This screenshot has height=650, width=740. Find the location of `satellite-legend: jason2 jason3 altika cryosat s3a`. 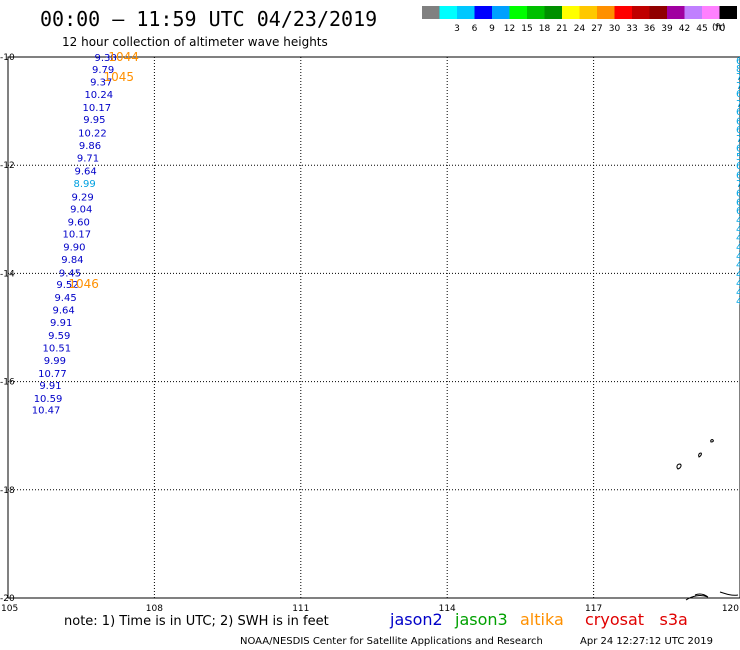

satellite-legend: jason2 jason3 altika cryosat s3a is located at coordinates (538, 619).